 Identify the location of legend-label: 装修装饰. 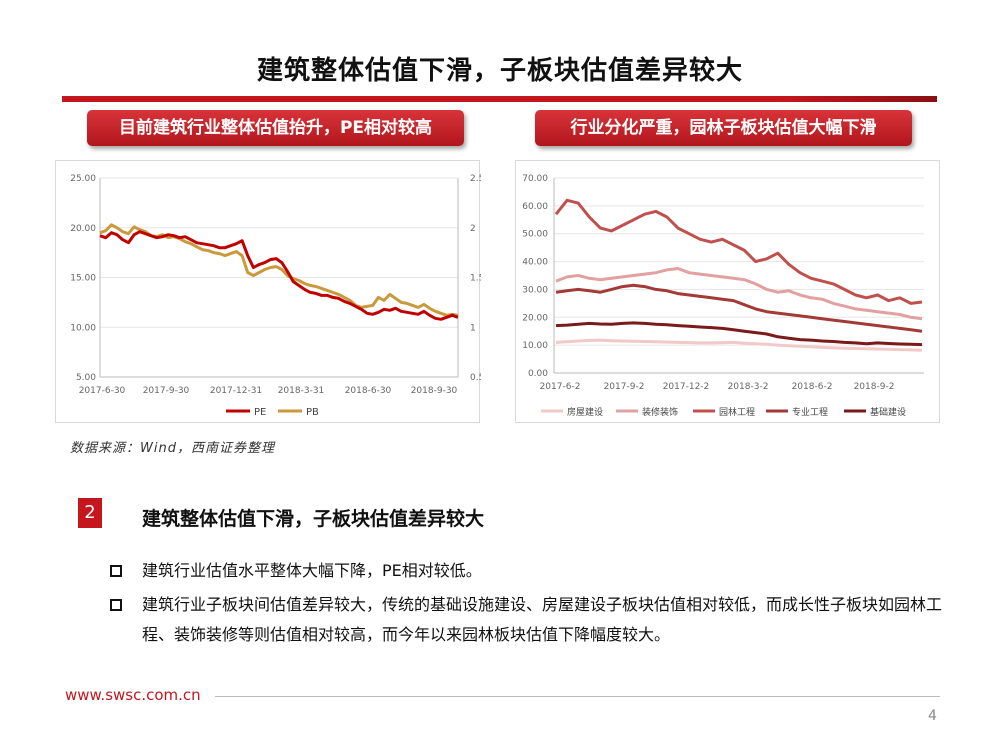
(660, 412).